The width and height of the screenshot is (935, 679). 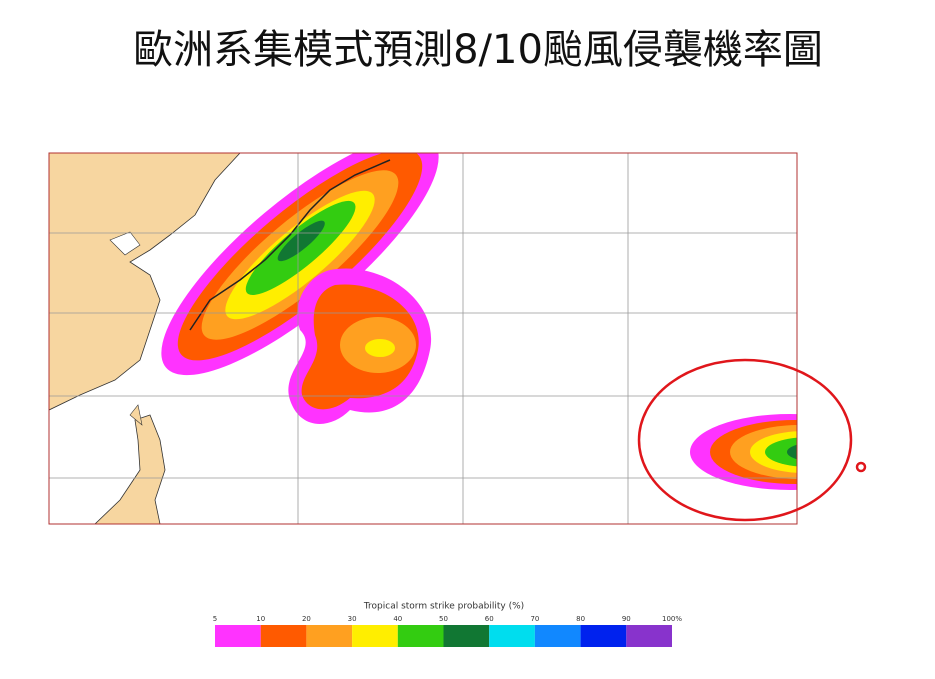 I want to click on colorbar: 5 10 20 30 40 50 60 70 80 90 100%, so click(x=447, y=631).